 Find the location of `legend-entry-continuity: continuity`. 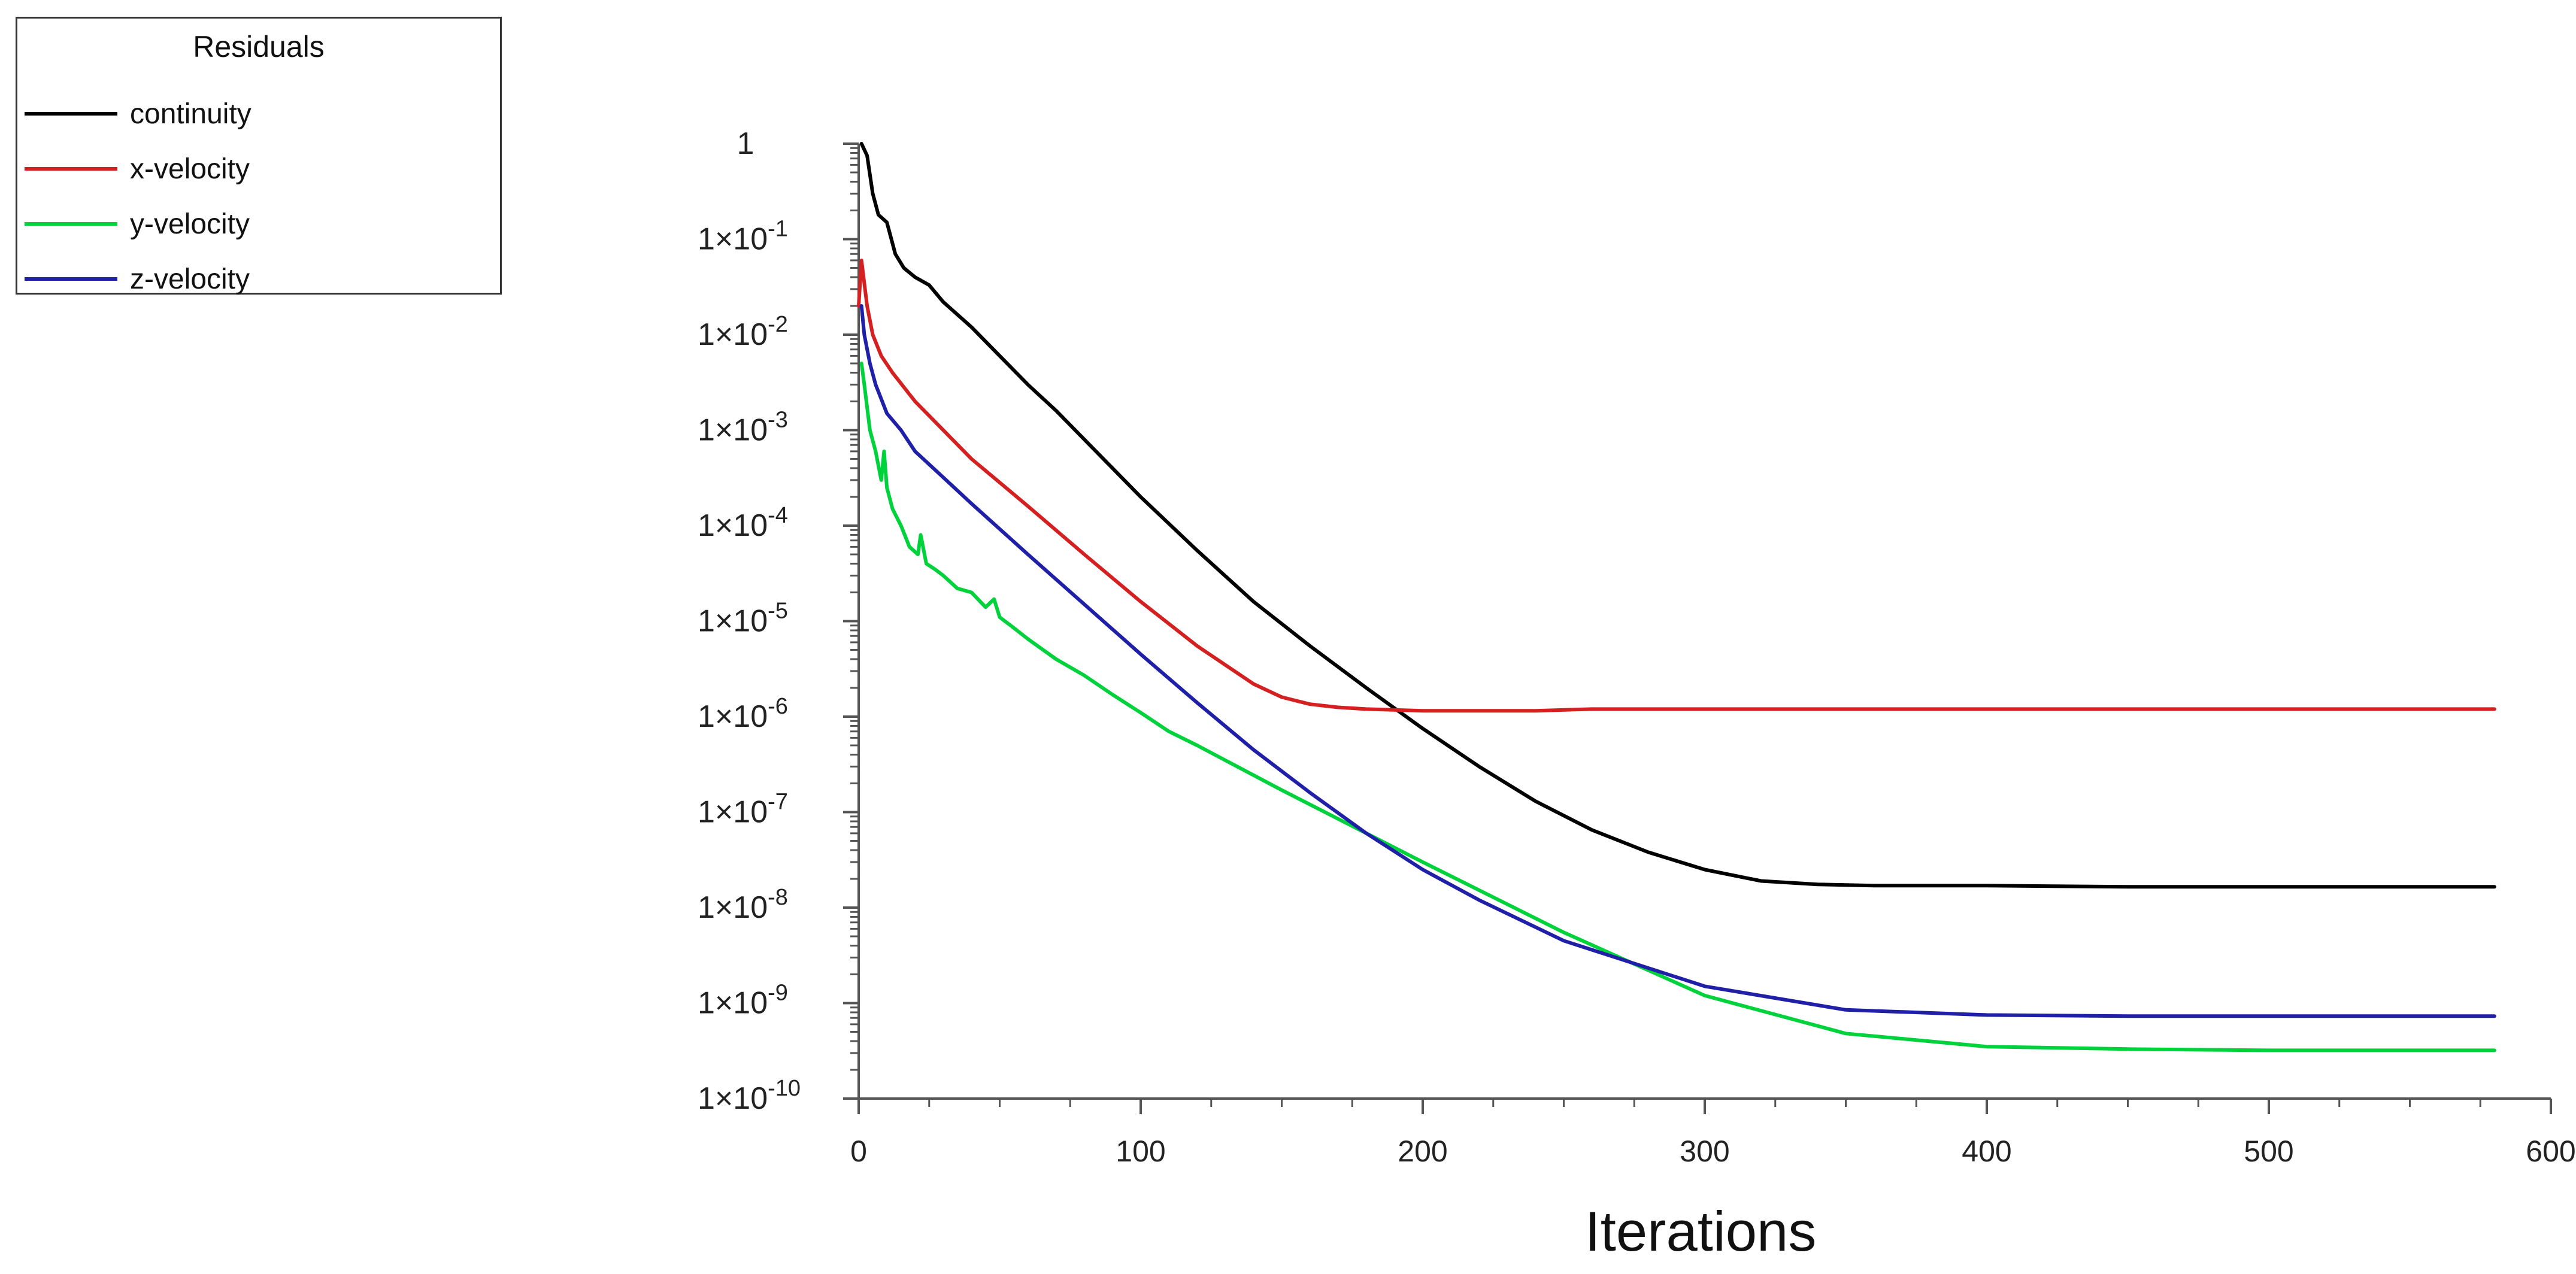

legend-entry-continuity: continuity is located at coordinates (258, 115).